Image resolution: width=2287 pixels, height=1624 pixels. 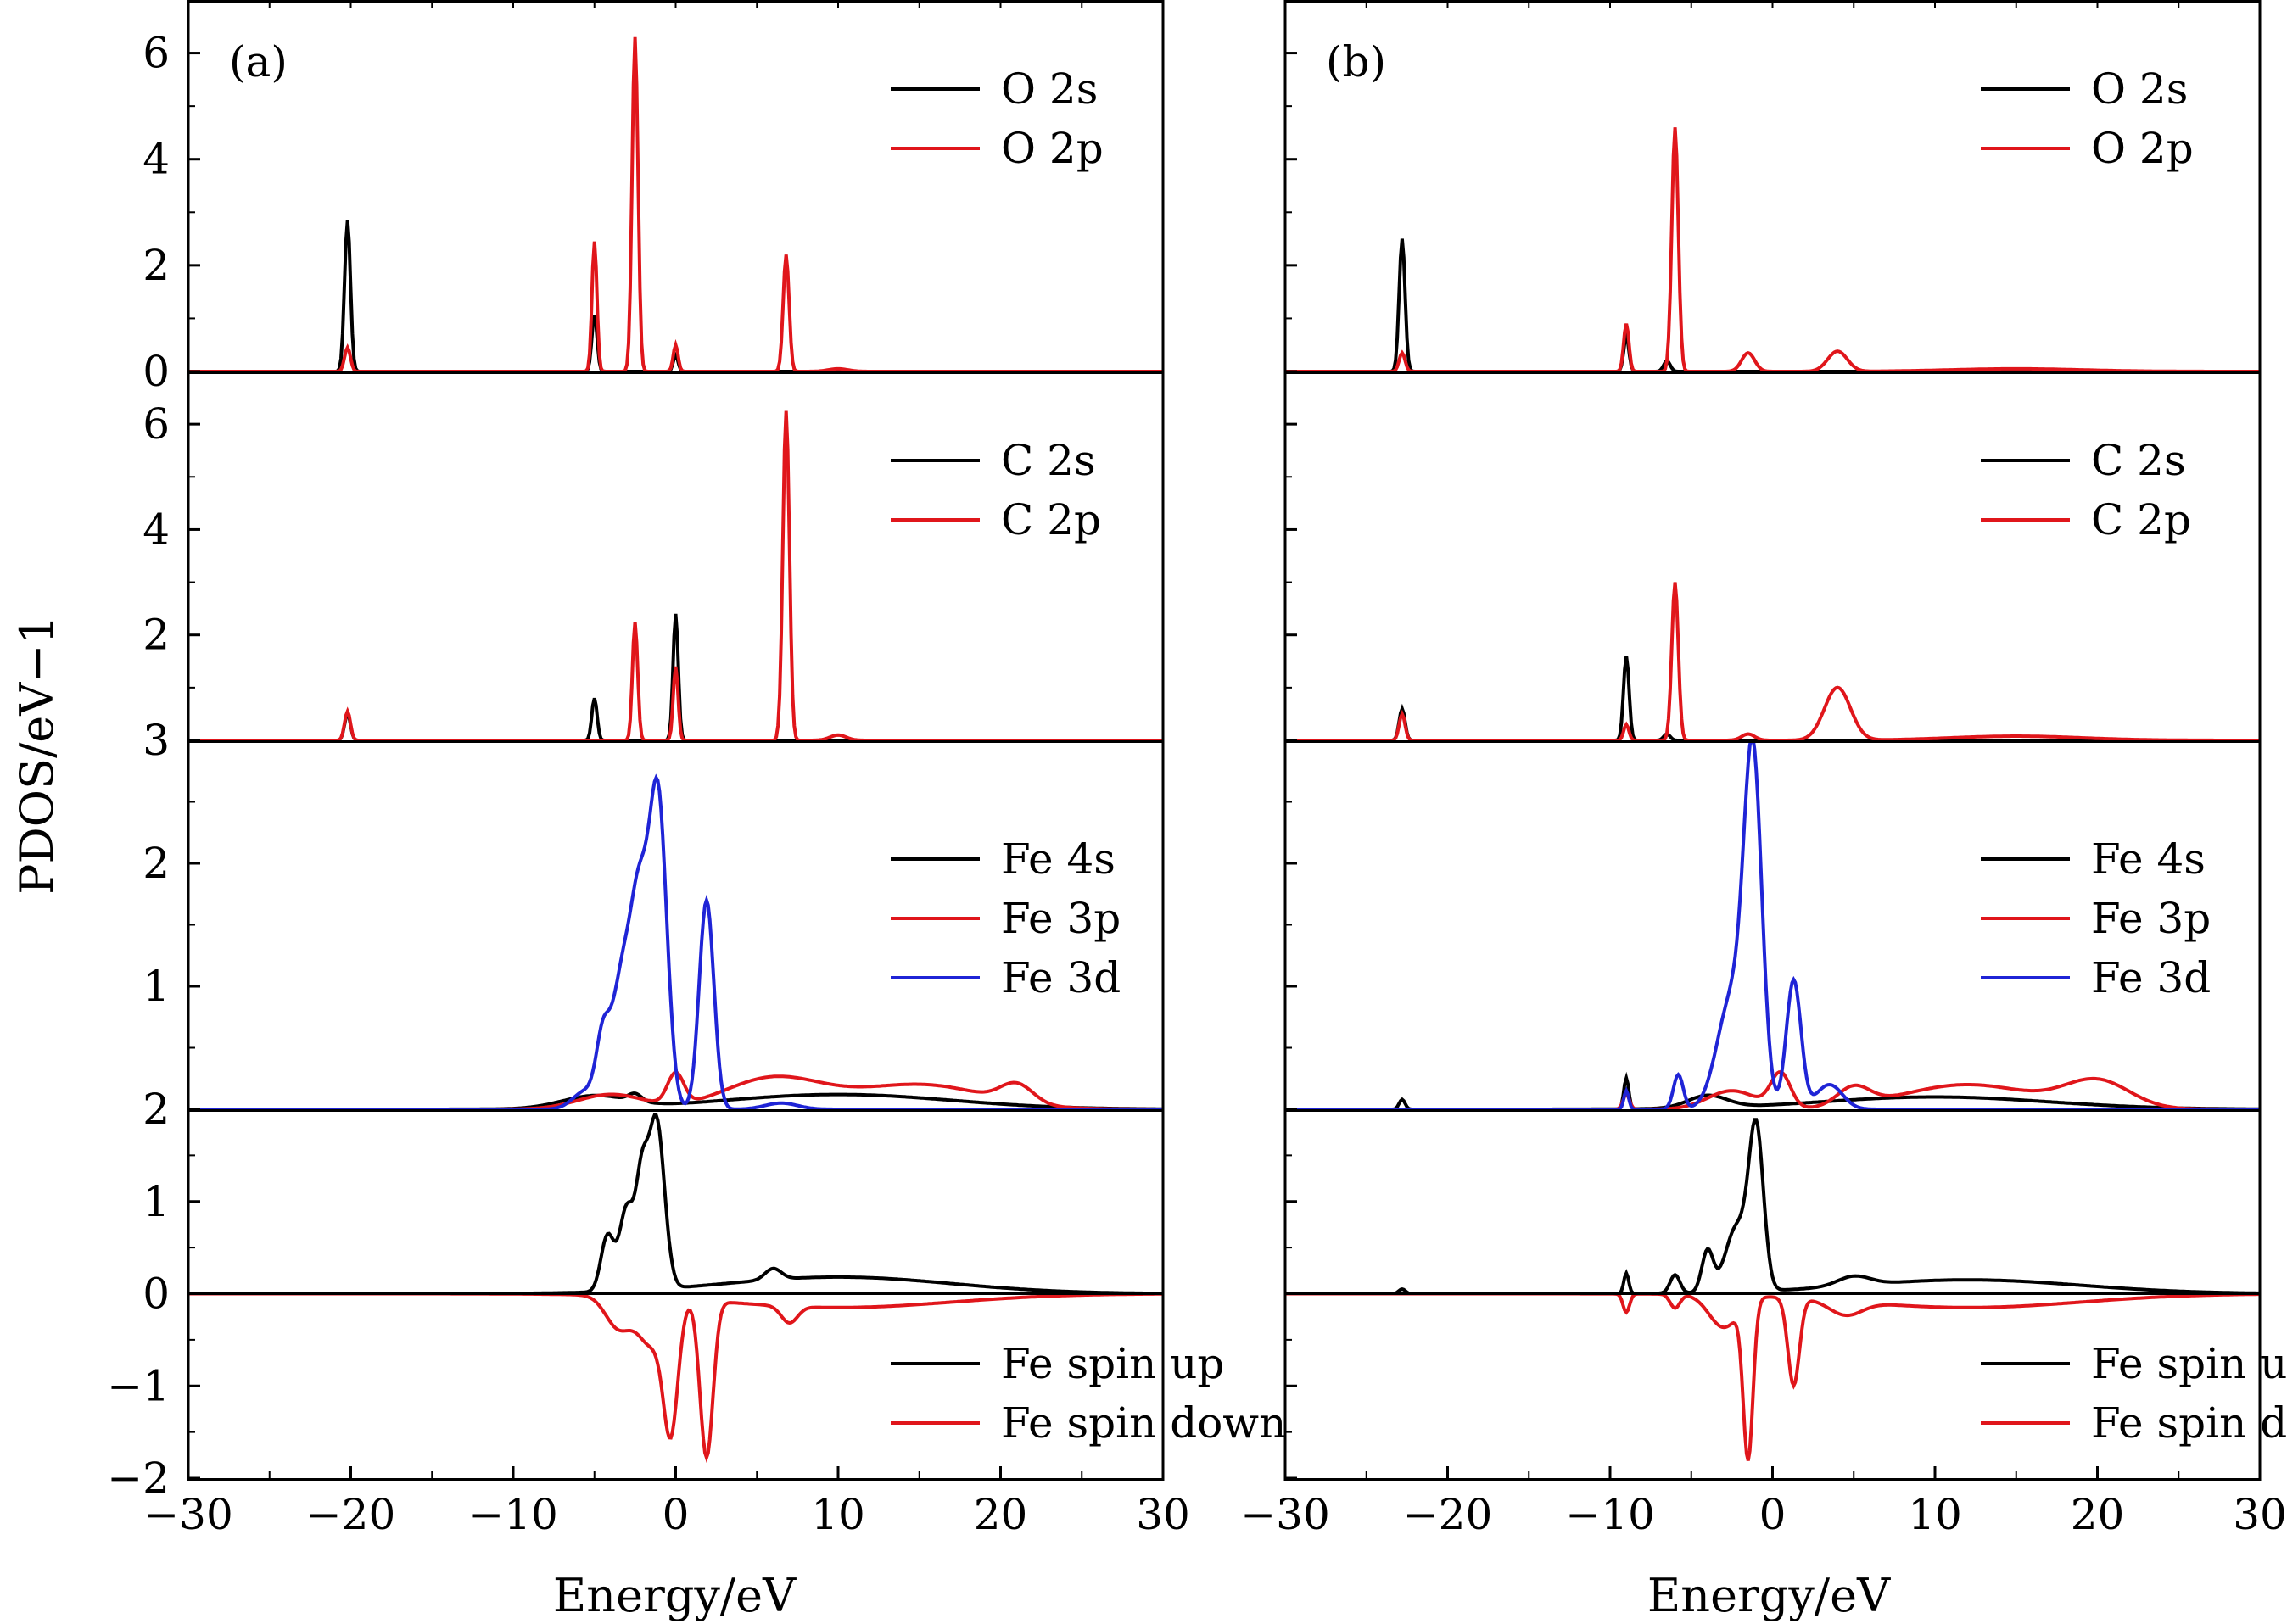 I want to click on panel-tag: (b), so click(x=1356, y=62).